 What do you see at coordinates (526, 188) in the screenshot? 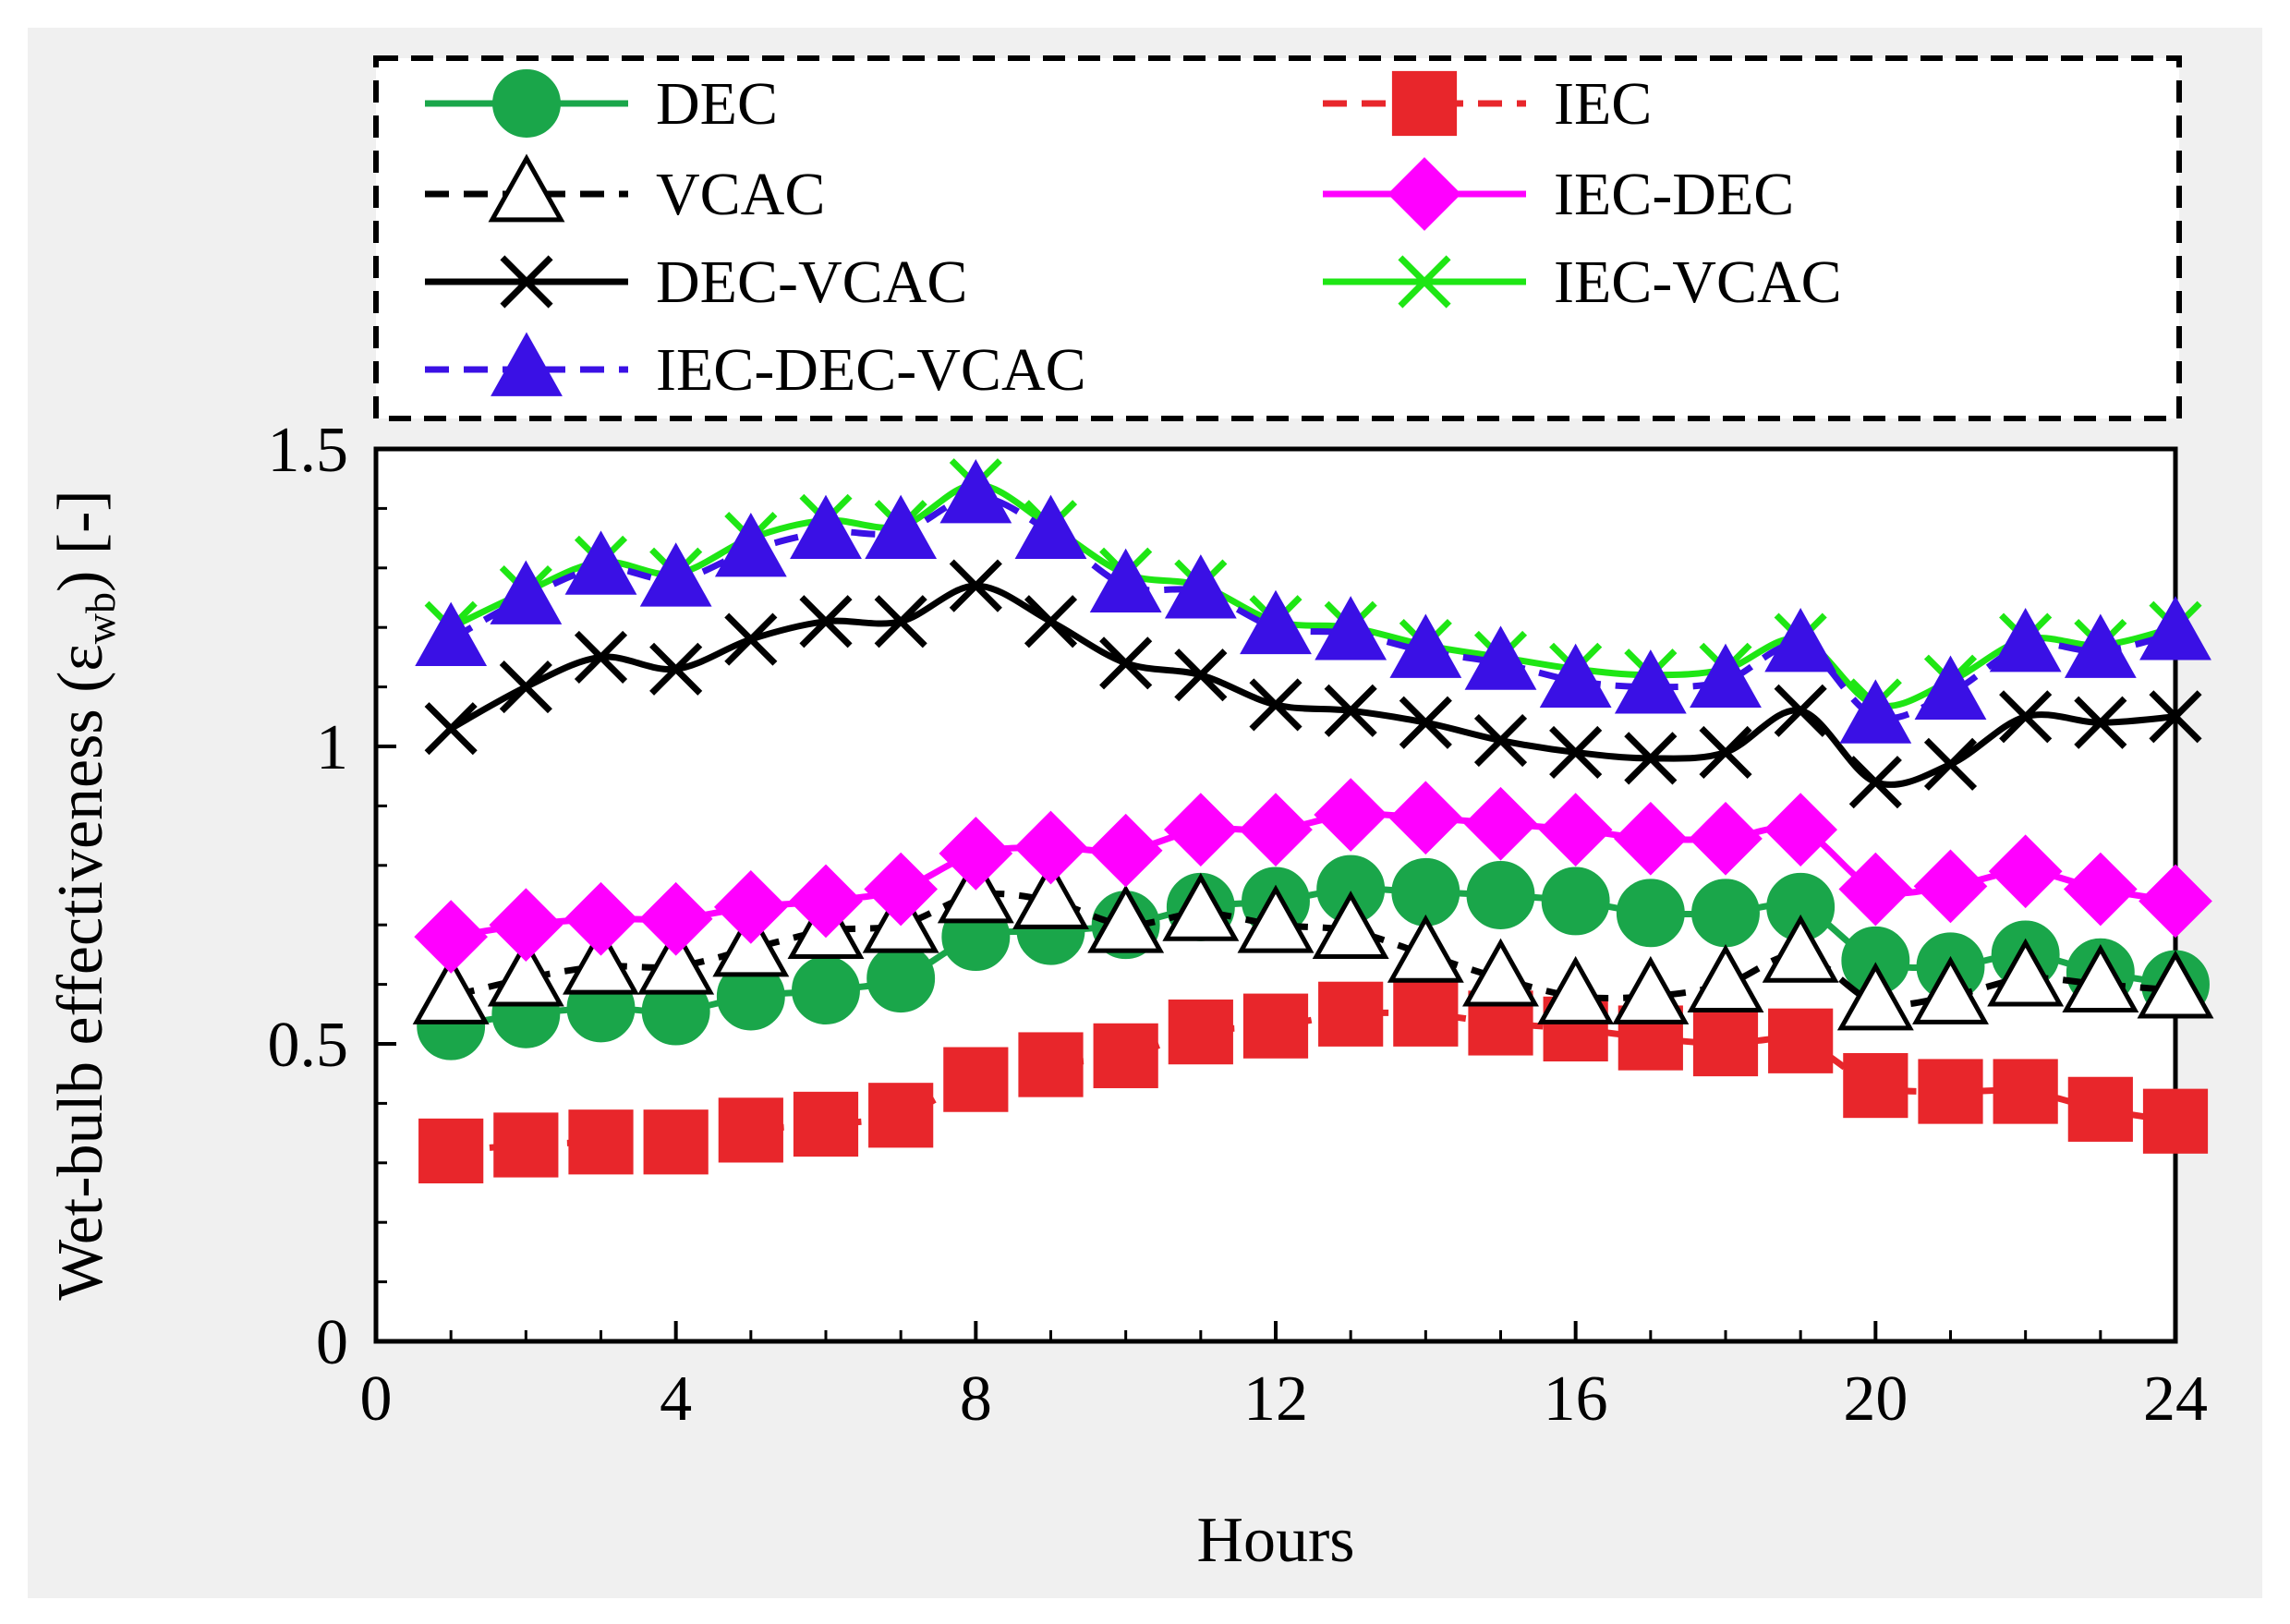
I see `legend-marker-vcac` at bounding box center [526, 188].